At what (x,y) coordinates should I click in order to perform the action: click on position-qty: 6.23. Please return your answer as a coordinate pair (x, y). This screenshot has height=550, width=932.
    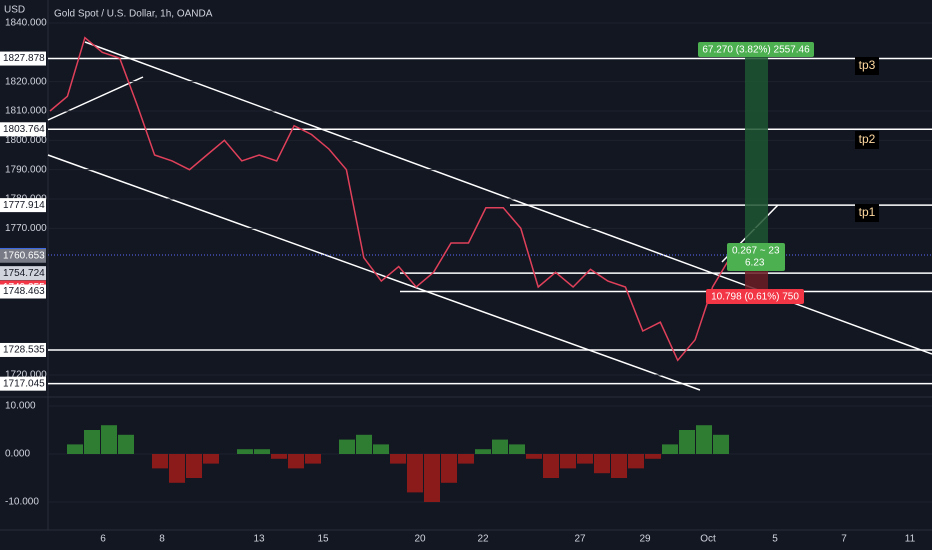
    Looking at the image, I should click on (755, 263).